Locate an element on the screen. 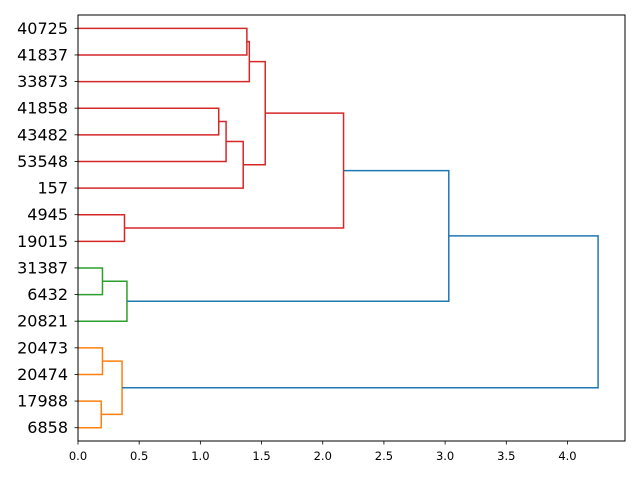 Image resolution: width=640 pixels, height=480 pixels. leaf-label: 19015 is located at coordinates (42, 241).